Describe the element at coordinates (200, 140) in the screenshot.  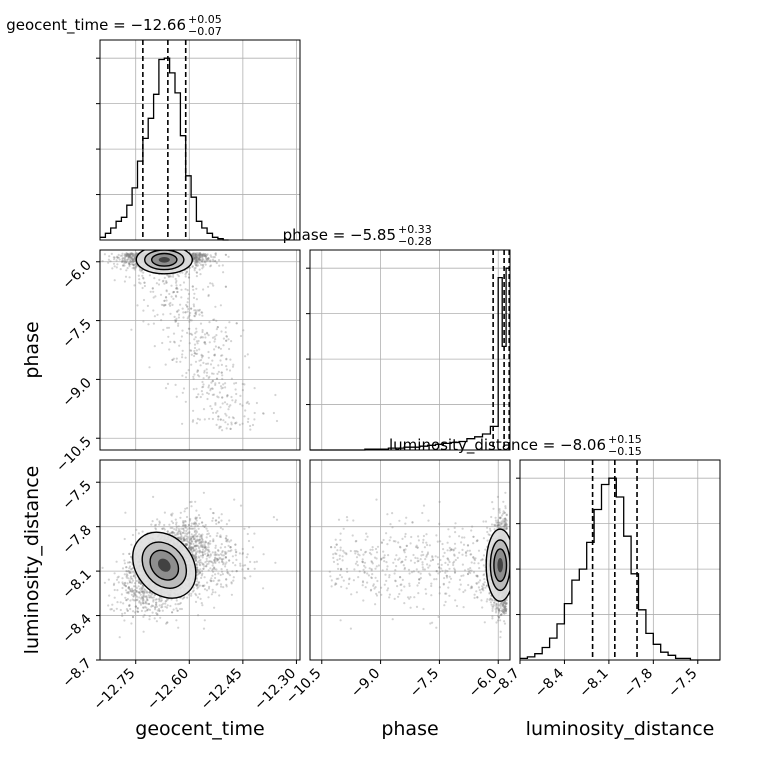
I see `panel-background` at that location.